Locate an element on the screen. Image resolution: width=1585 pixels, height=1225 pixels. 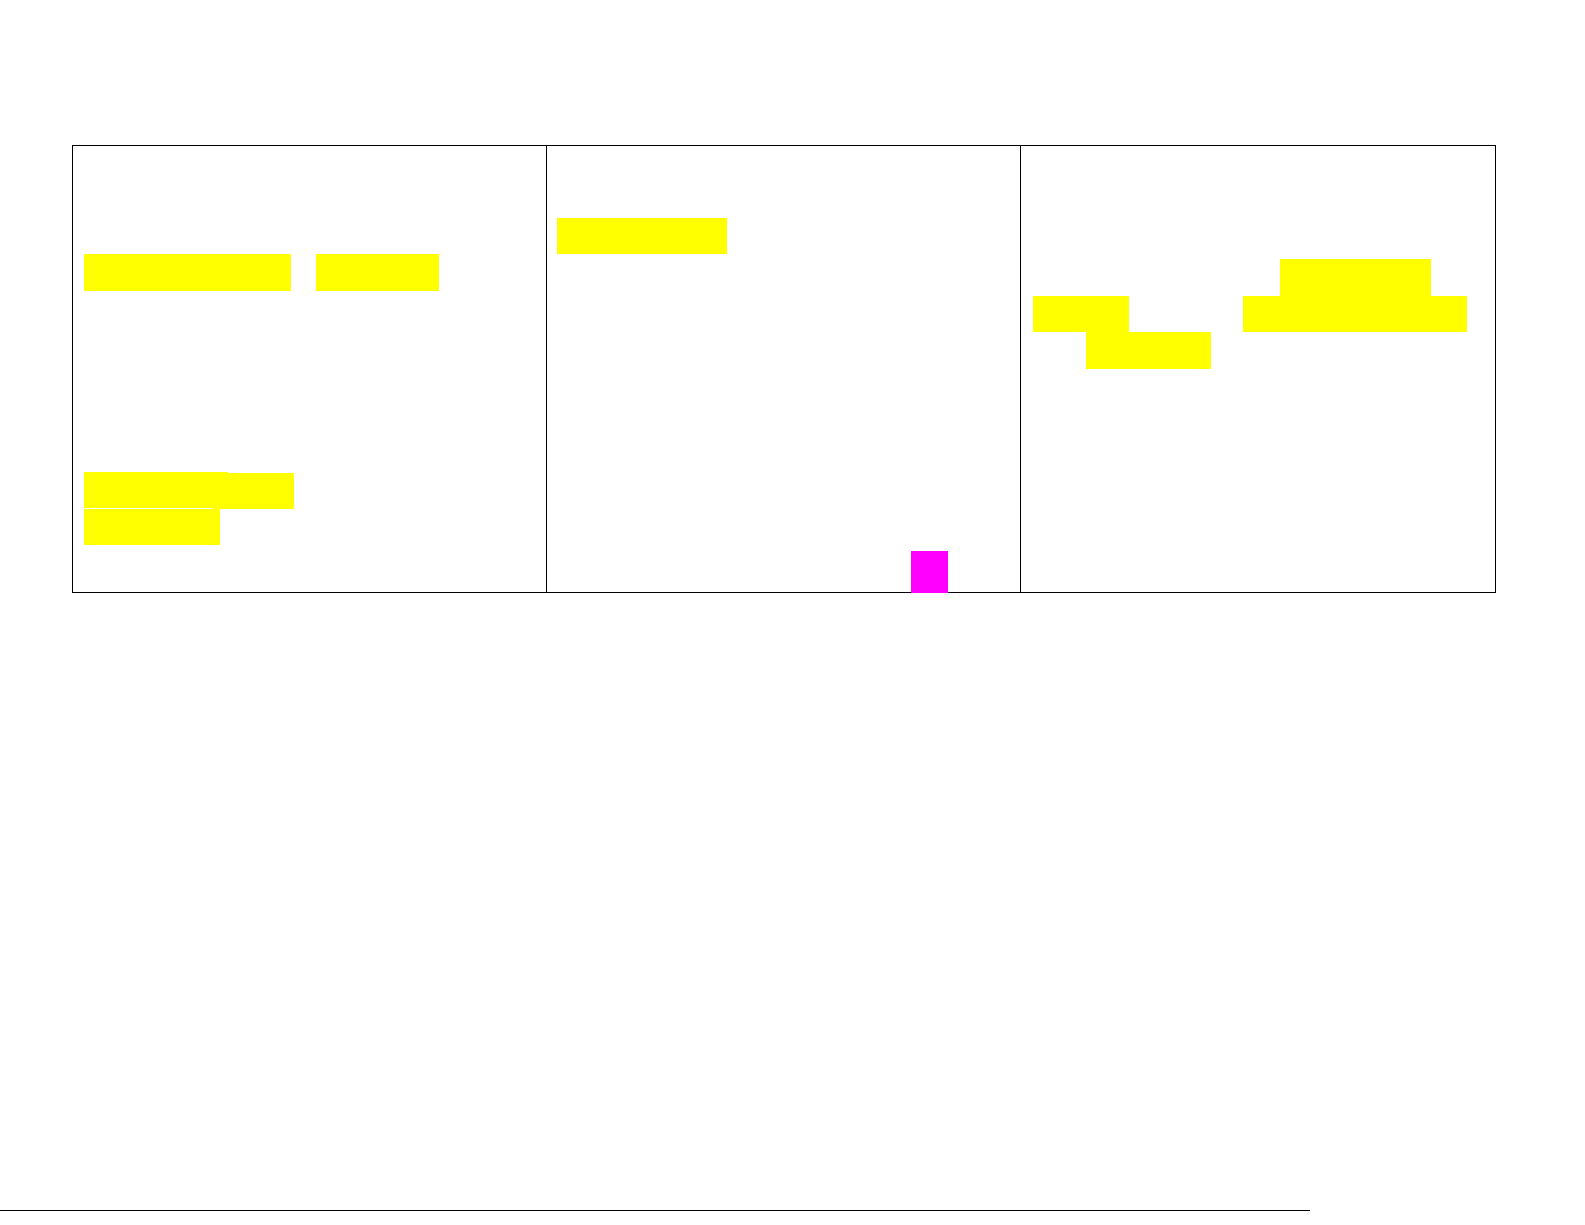
redaction-marker is located at coordinates (929, 572).